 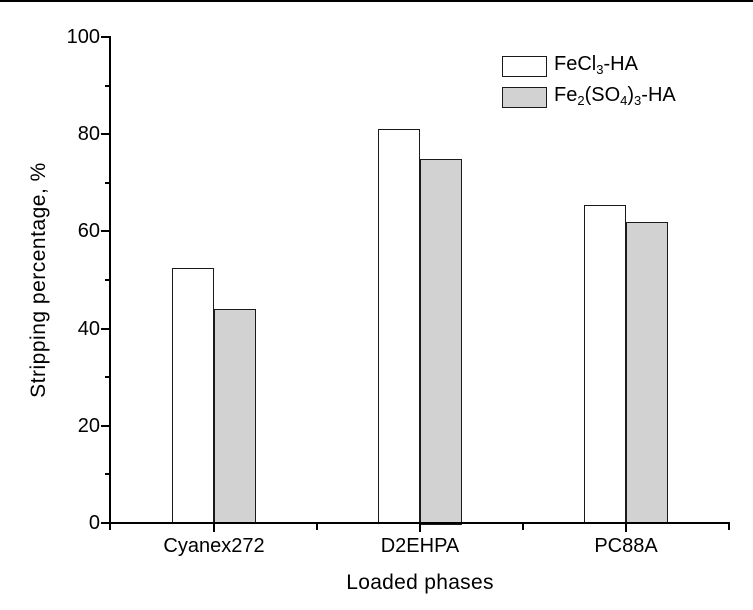 I want to click on bar-fe2so43ha-pc88a, so click(x=647, y=373).